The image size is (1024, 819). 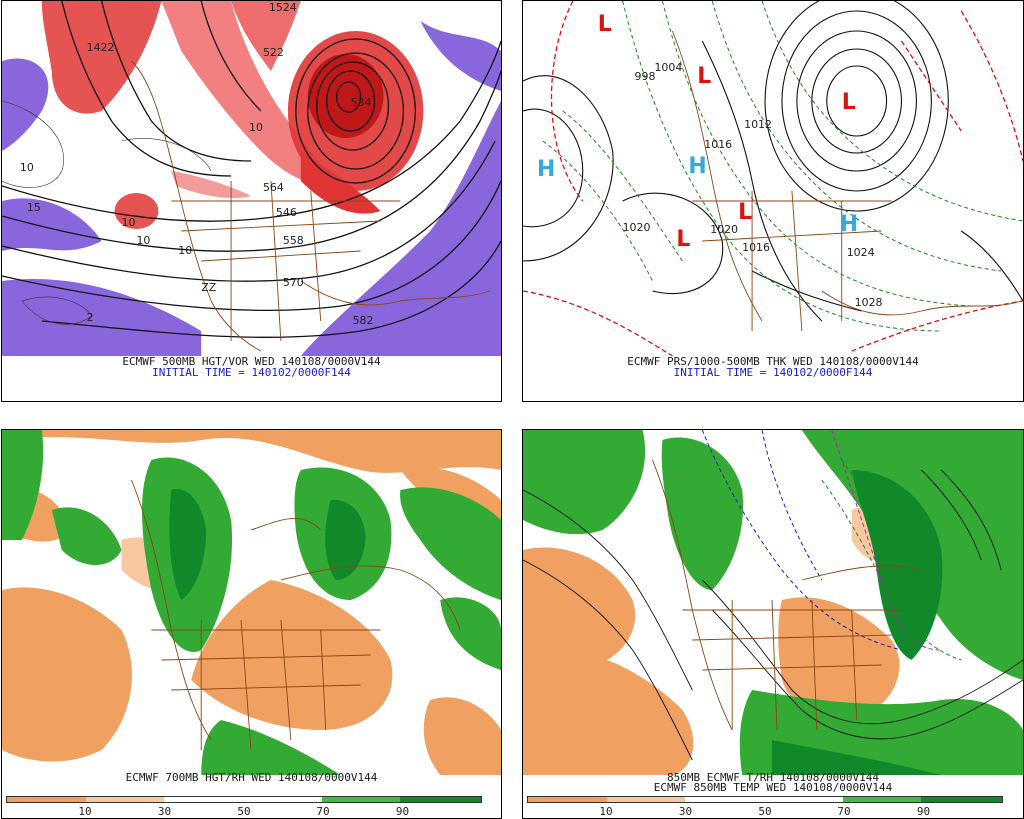 What do you see at coordinates (773, 777) in the screenshot?
I see `panel-title: 850MB ECMWF T/RH 140108/0000V144` at bounding box center [773, 777].